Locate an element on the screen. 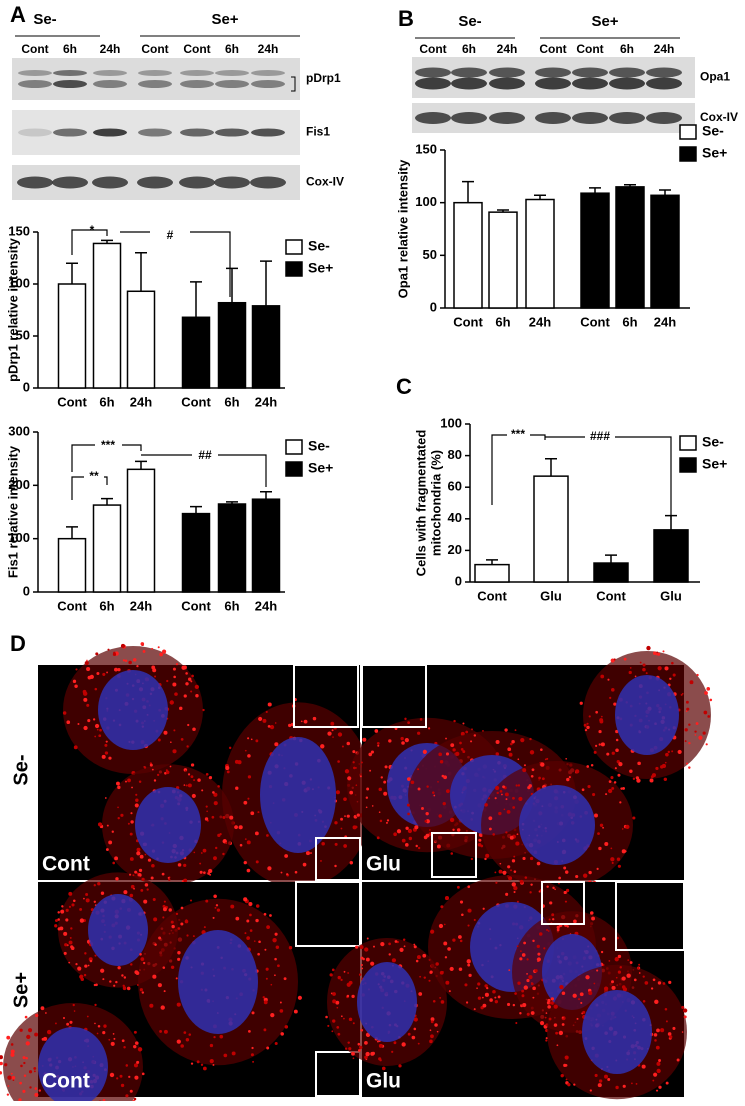 The width and height of the screenshot is (745, 1106). x-tick-label: Cont is located at coordinates (72, 401).